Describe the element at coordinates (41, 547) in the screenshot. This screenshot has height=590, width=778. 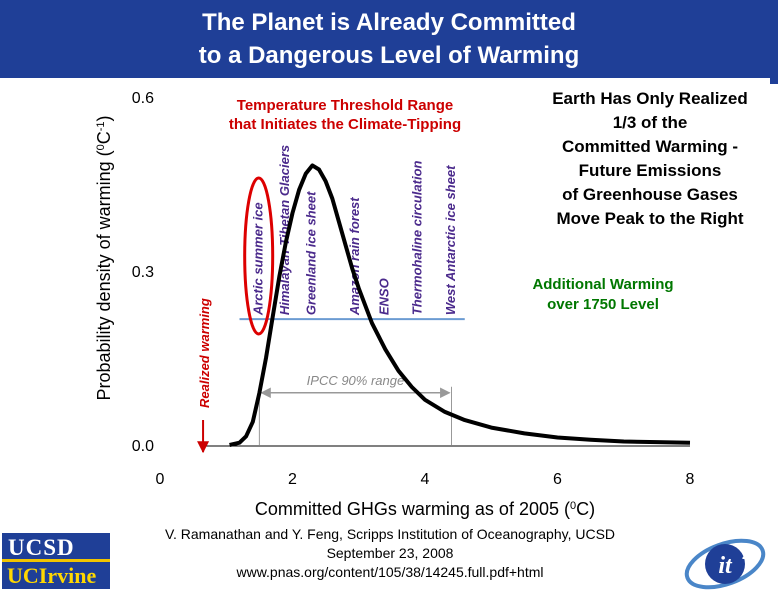
I see `ucsd-logo-text: UCSD` at that location.